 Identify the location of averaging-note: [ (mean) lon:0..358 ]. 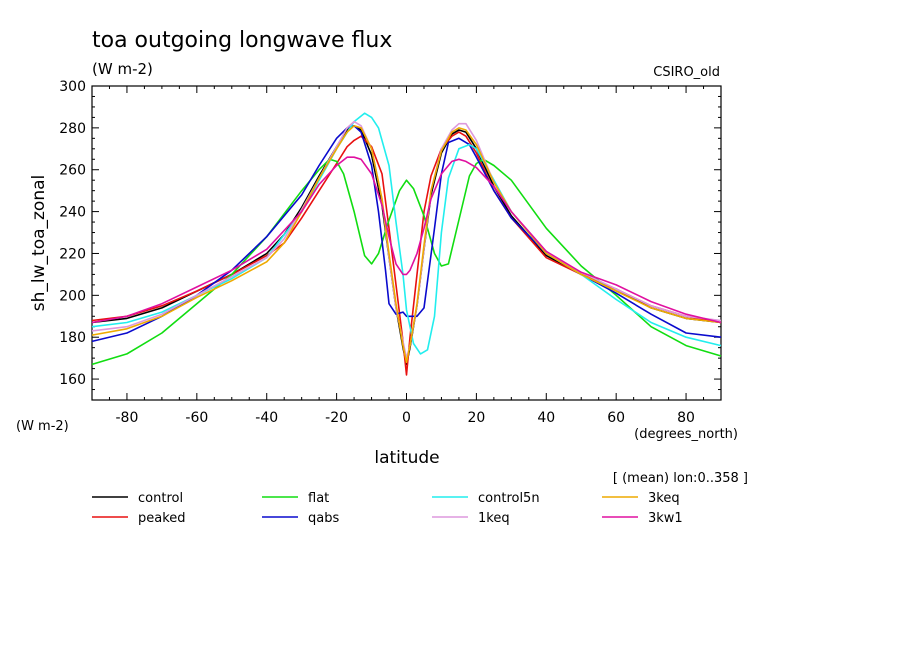
(680, 478).